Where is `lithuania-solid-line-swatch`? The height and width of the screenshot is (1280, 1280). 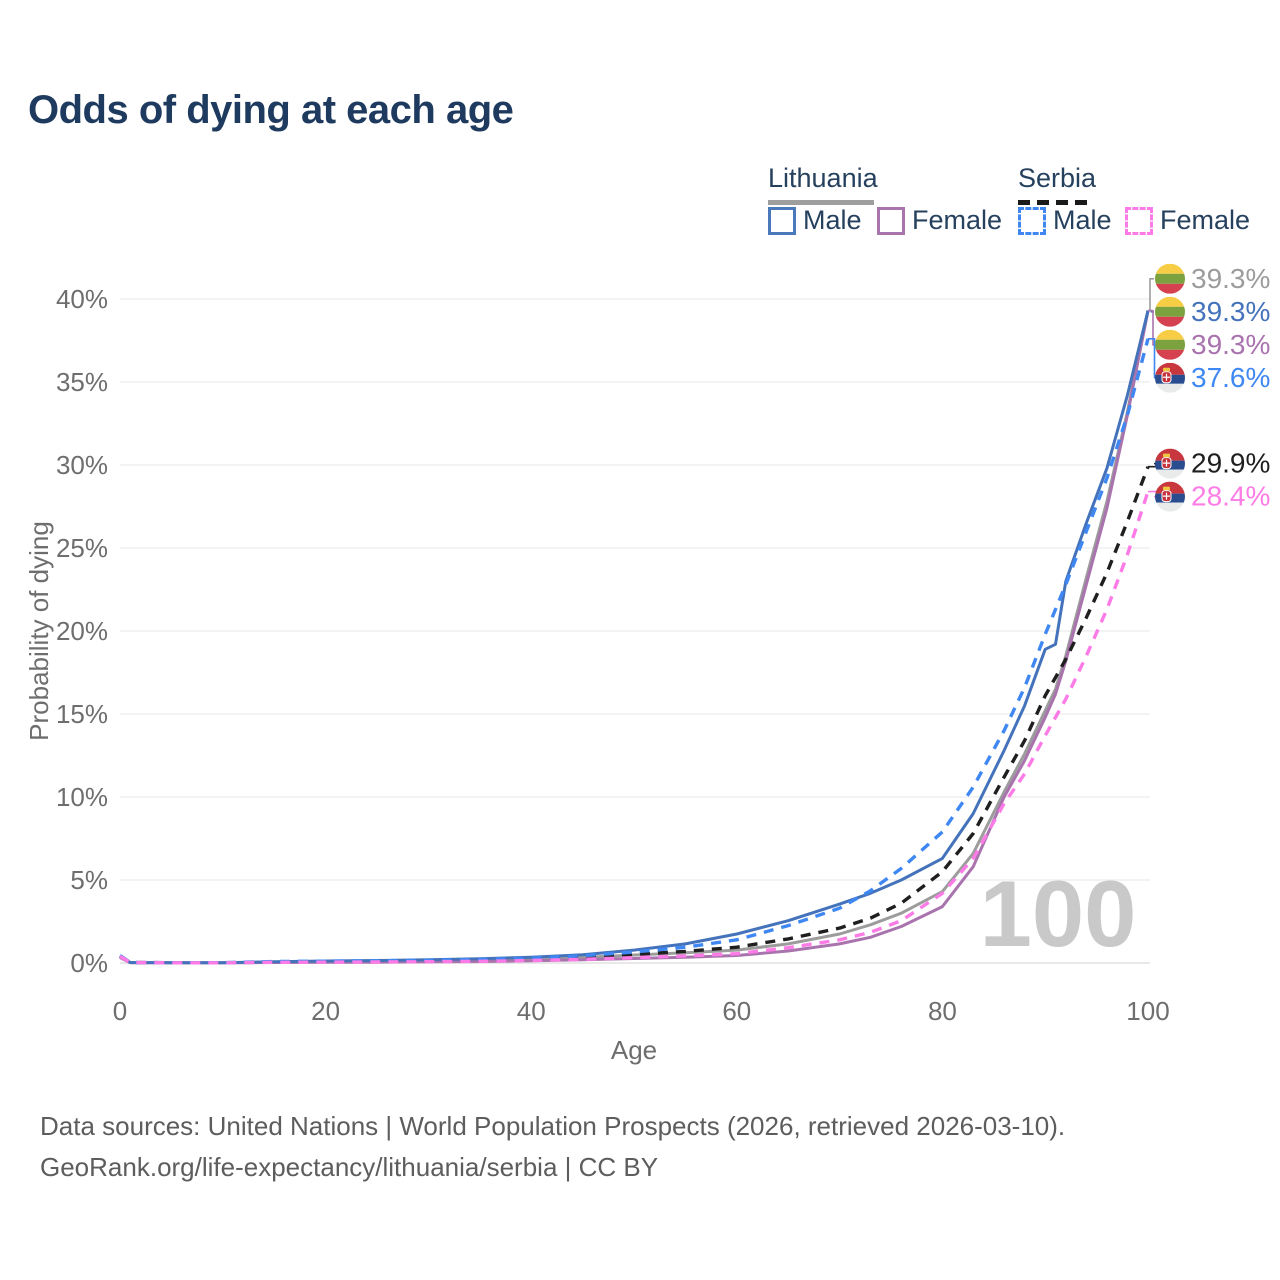 lithuania-solid-line-swatch is located at coordinates (821, 202).